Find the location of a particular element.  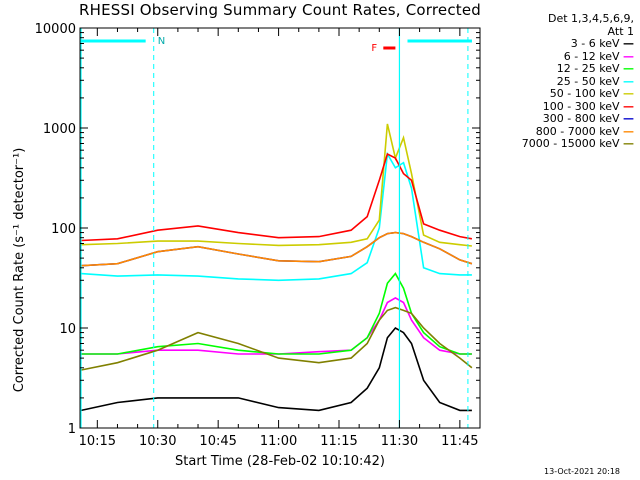

x-tick-label: 11:30 is located at coordinates (399, 441).